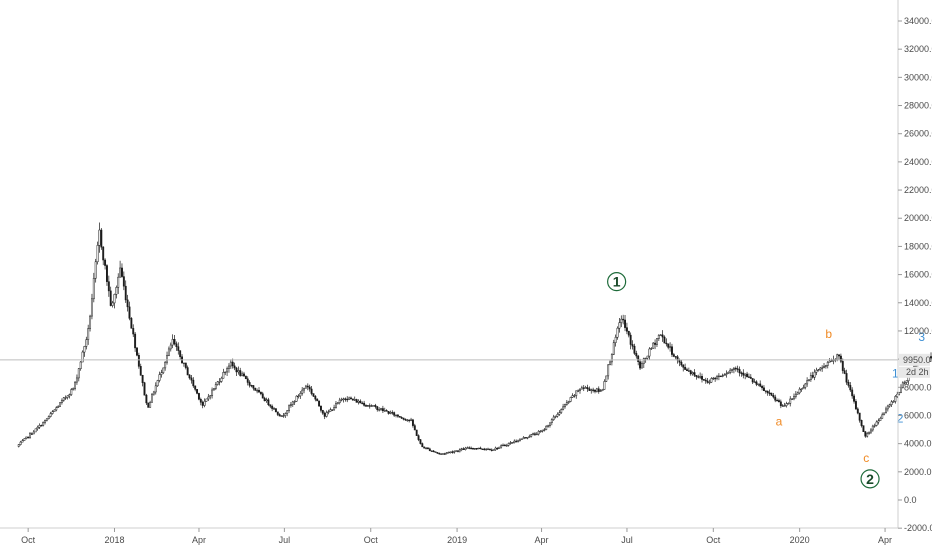  What do you see at coordinates (870, 479) in the screenshot?
I see `circle-label-2: 2` at bounding box center [870, 479].